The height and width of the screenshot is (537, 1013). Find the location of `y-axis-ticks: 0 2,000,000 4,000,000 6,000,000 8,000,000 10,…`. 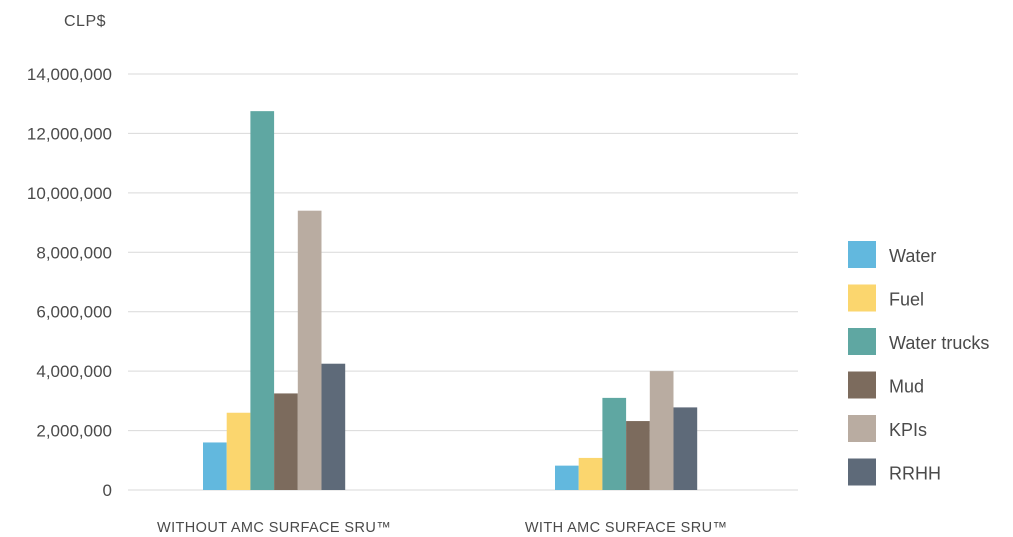

y-axis-ticks: 0 2,000,000 4,000,000 6,000,000 8,000,000 10,… is located at coordinates (69, 282).